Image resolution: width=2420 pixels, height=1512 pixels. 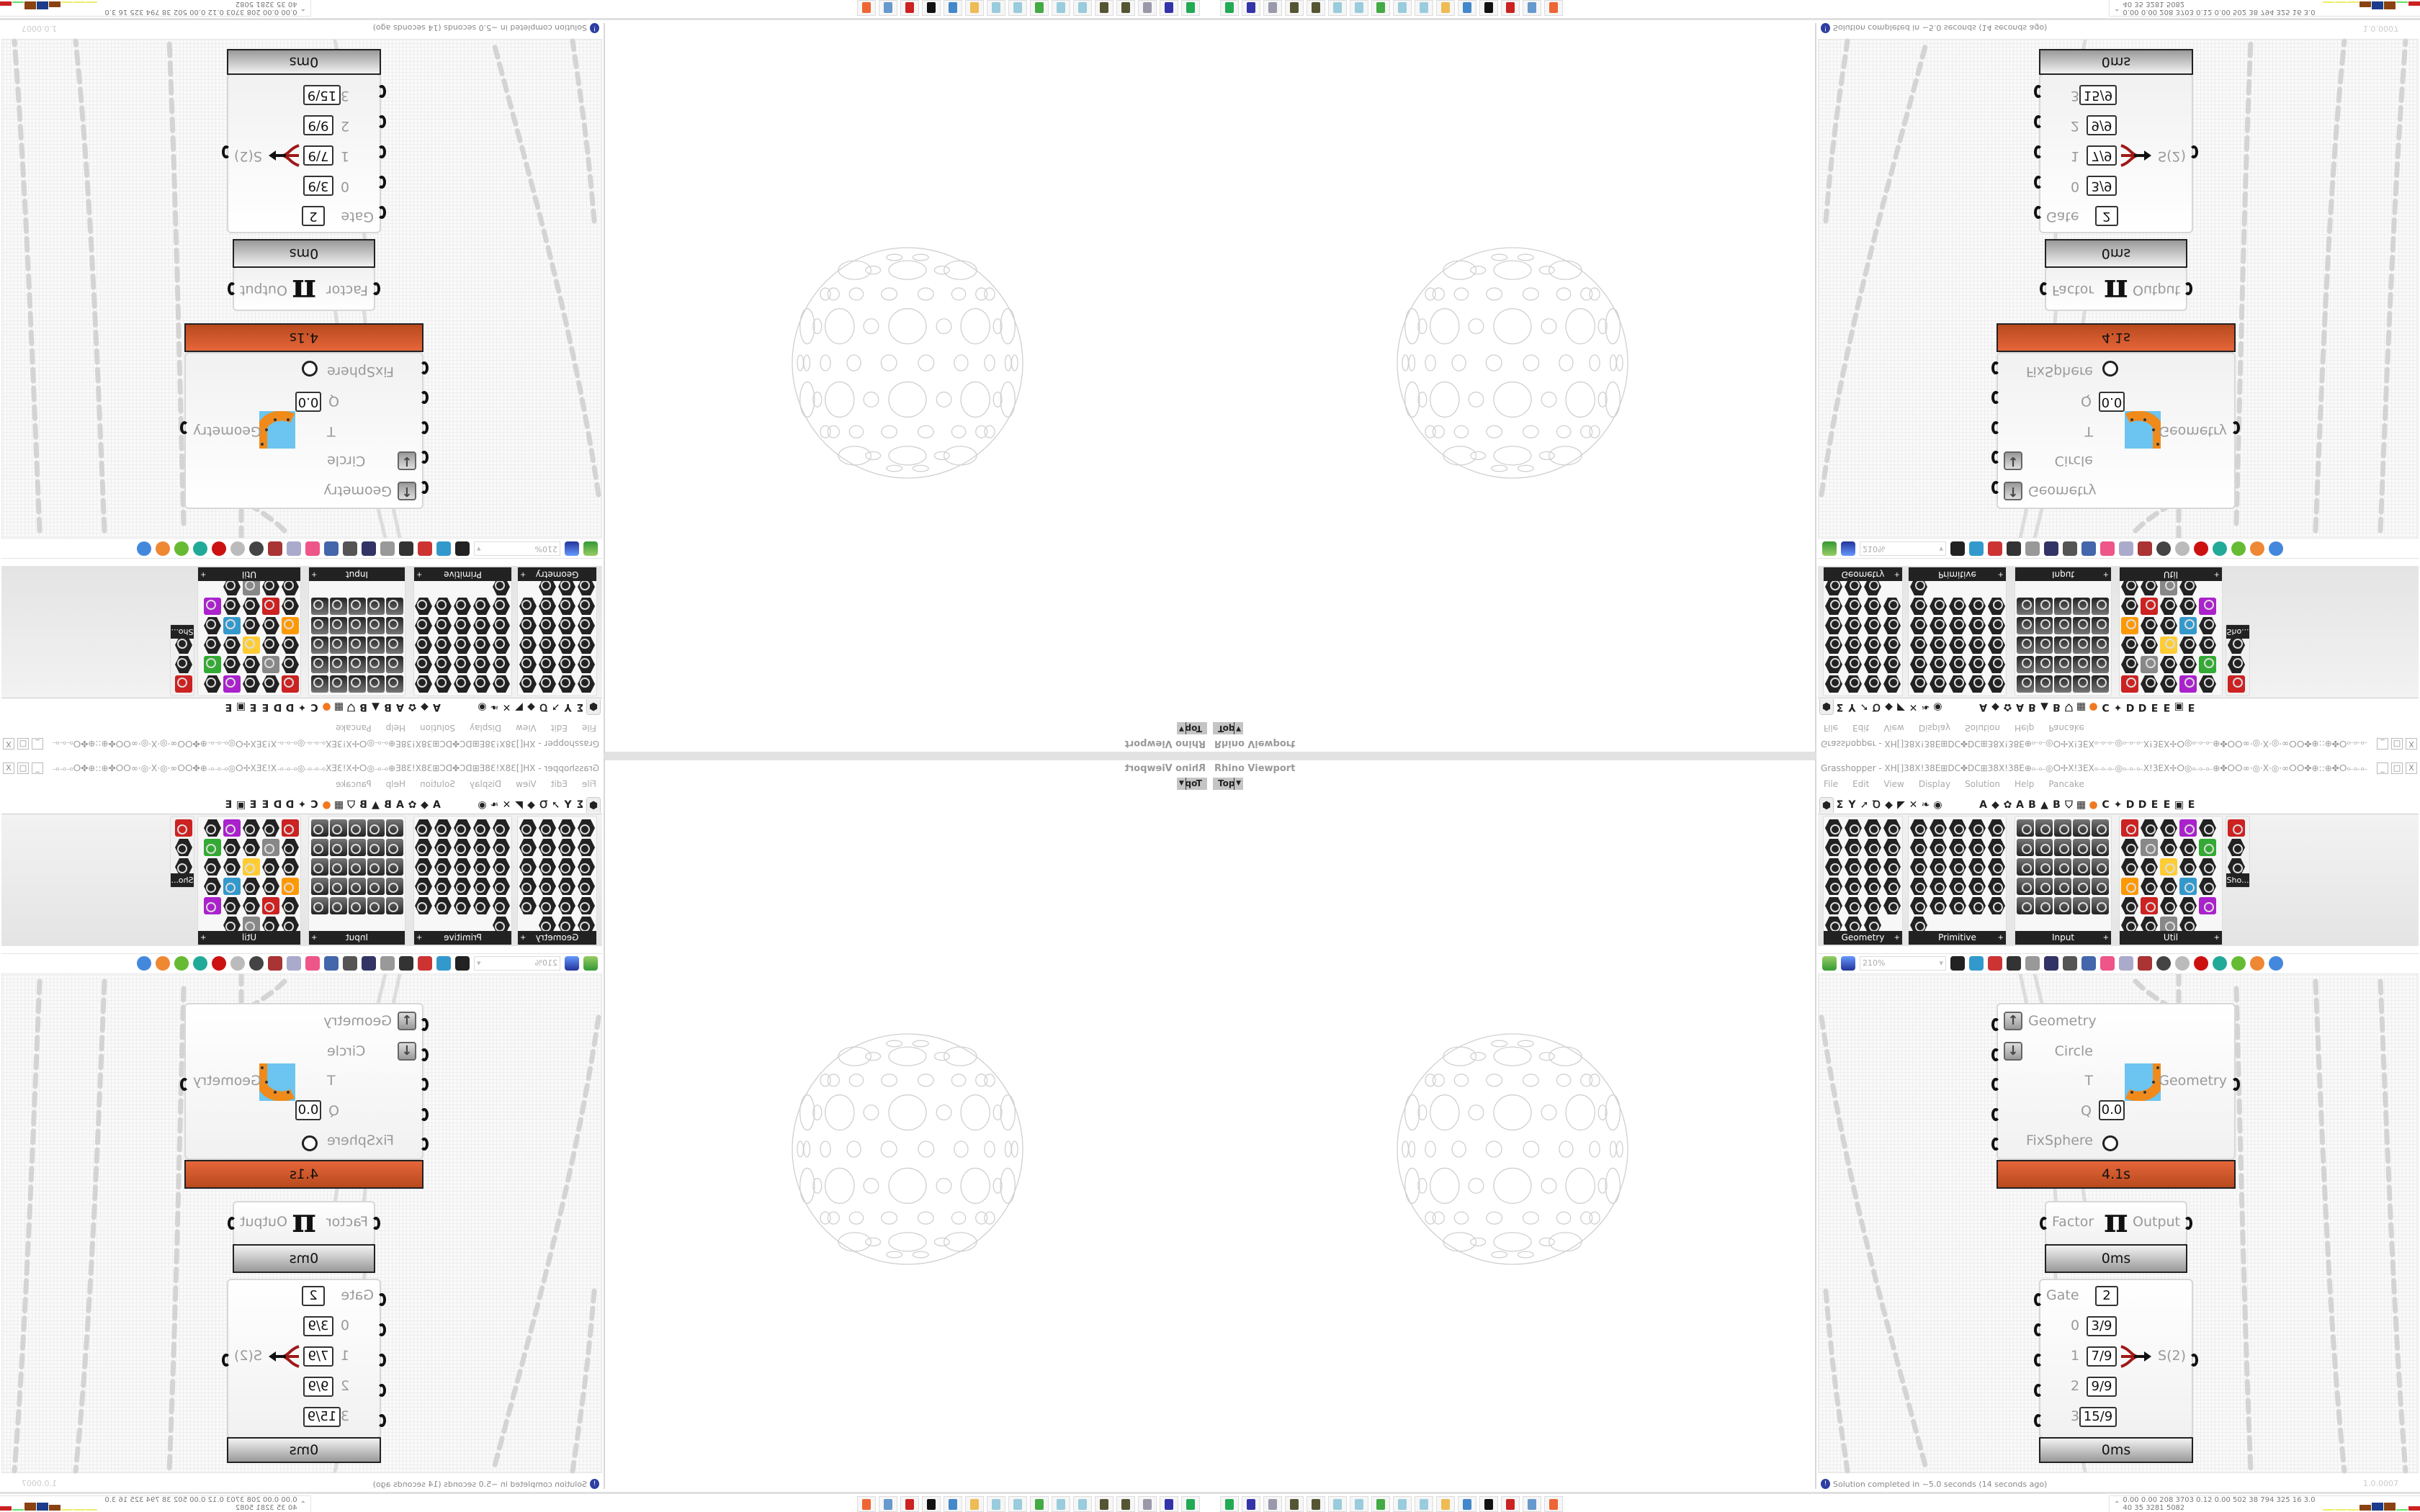 I want to click on menu-solution: Solution, so click(x=438, y=728).